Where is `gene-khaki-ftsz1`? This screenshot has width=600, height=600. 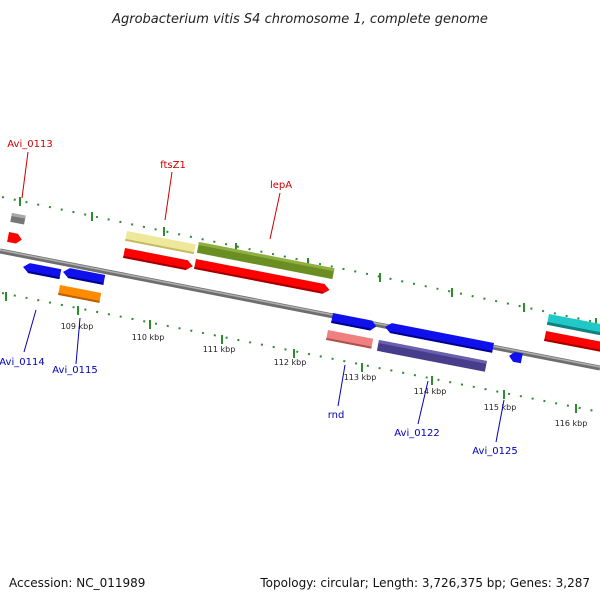 gene-khaki-ftsz1 is located at coordinates (160, 243).